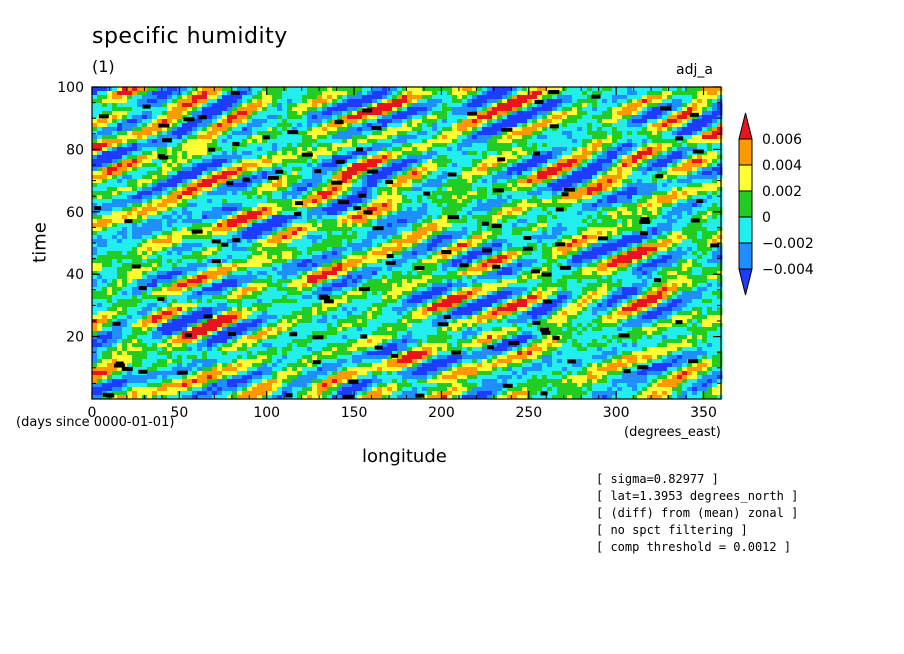 The height and width of the screenshot is (654, 904). What do you see at coordinates (745, 282) in the screenshot?
I see `colorbar-extend-bottom` at bounding box center [745, 282].